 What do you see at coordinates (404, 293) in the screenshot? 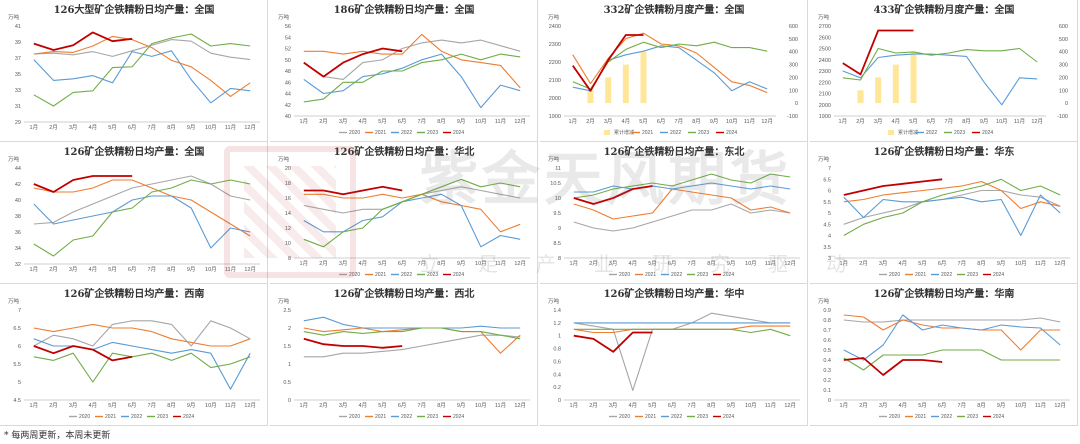
I see `chart-title: 126矿企铁精粉日均产量：西北` at bounding box center [404, 293].